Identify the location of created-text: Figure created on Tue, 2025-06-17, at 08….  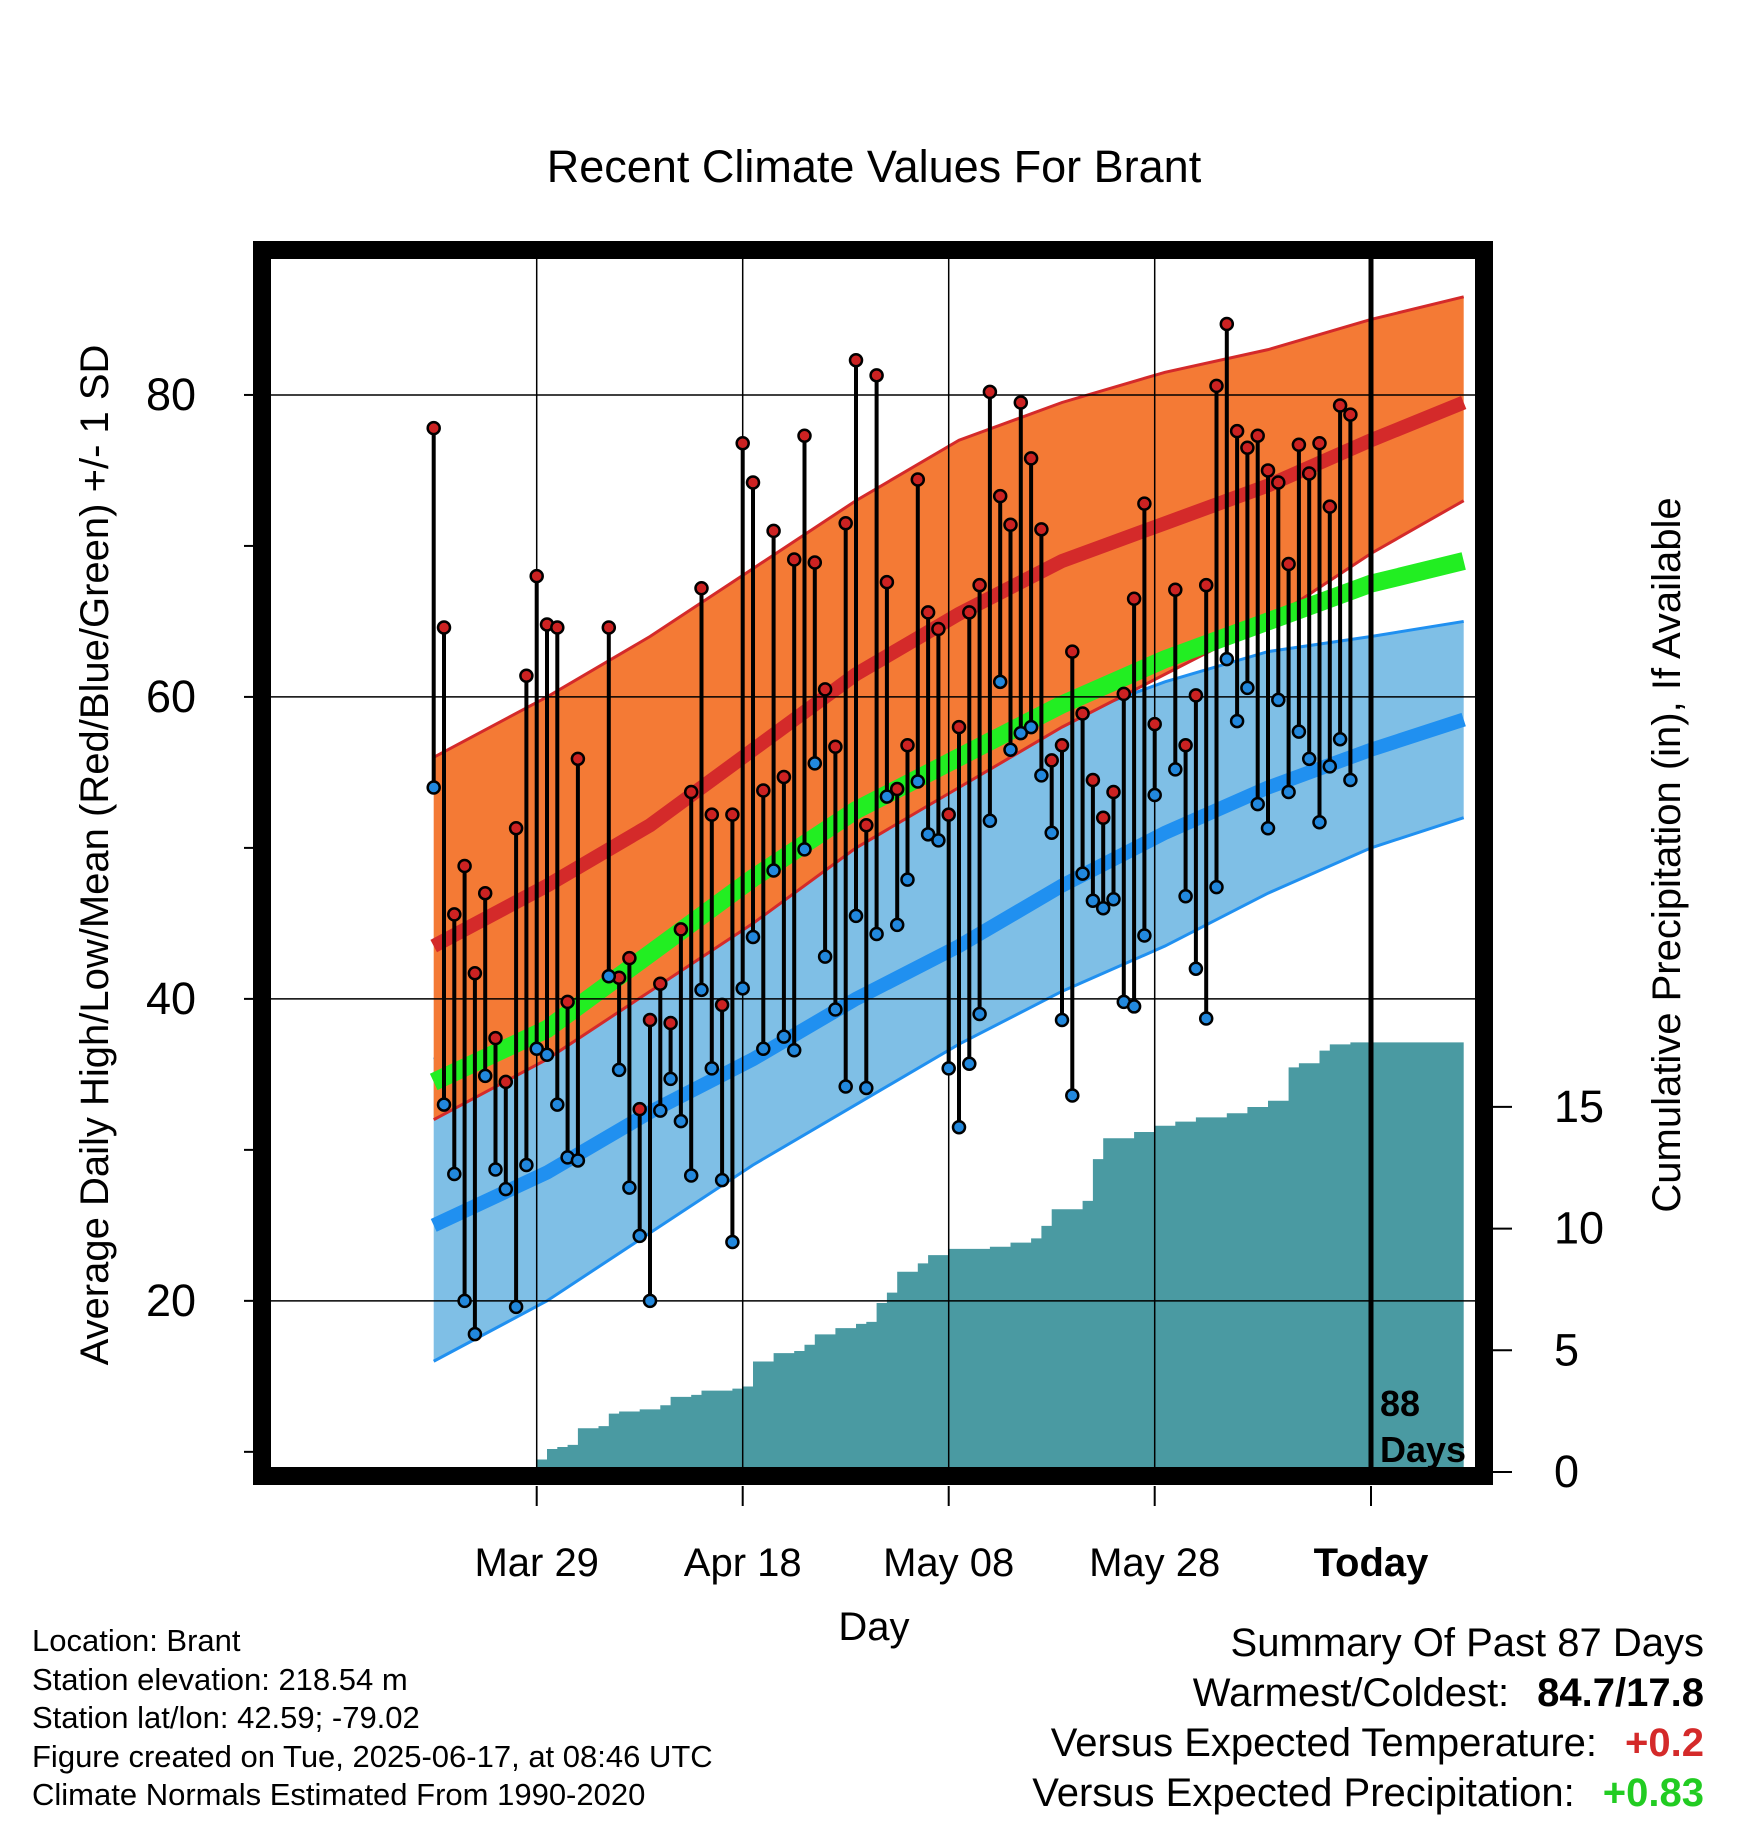
(372, 1756).